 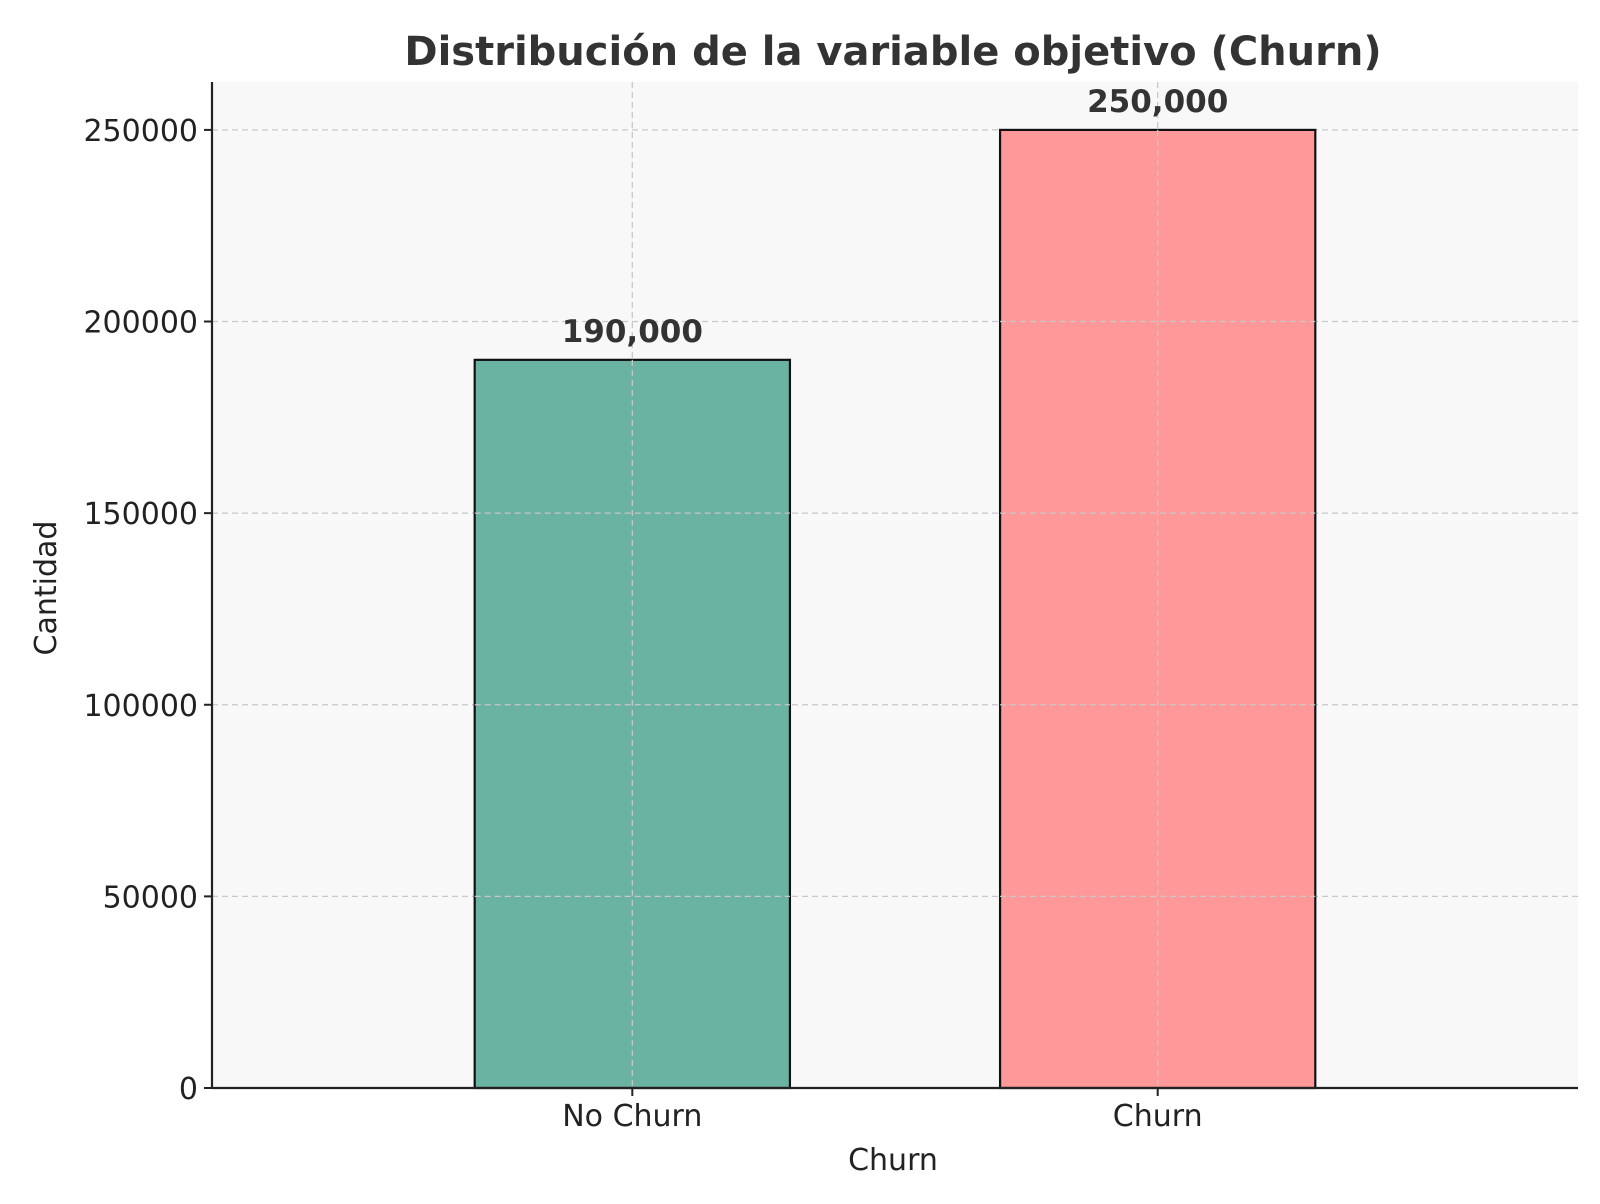 What do you see at coordinates (140, 706) in the screenshot?
I see `y-tick-label: 100000` at bounding box center [140, 706].